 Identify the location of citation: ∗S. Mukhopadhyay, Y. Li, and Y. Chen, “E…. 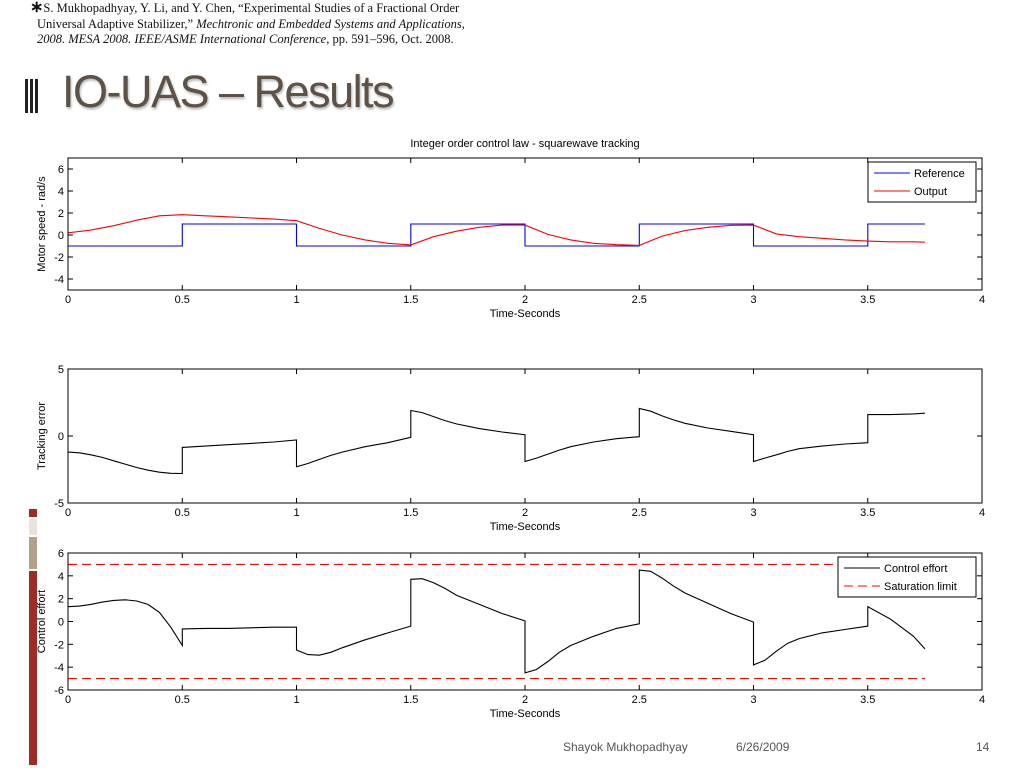
(380, 24).